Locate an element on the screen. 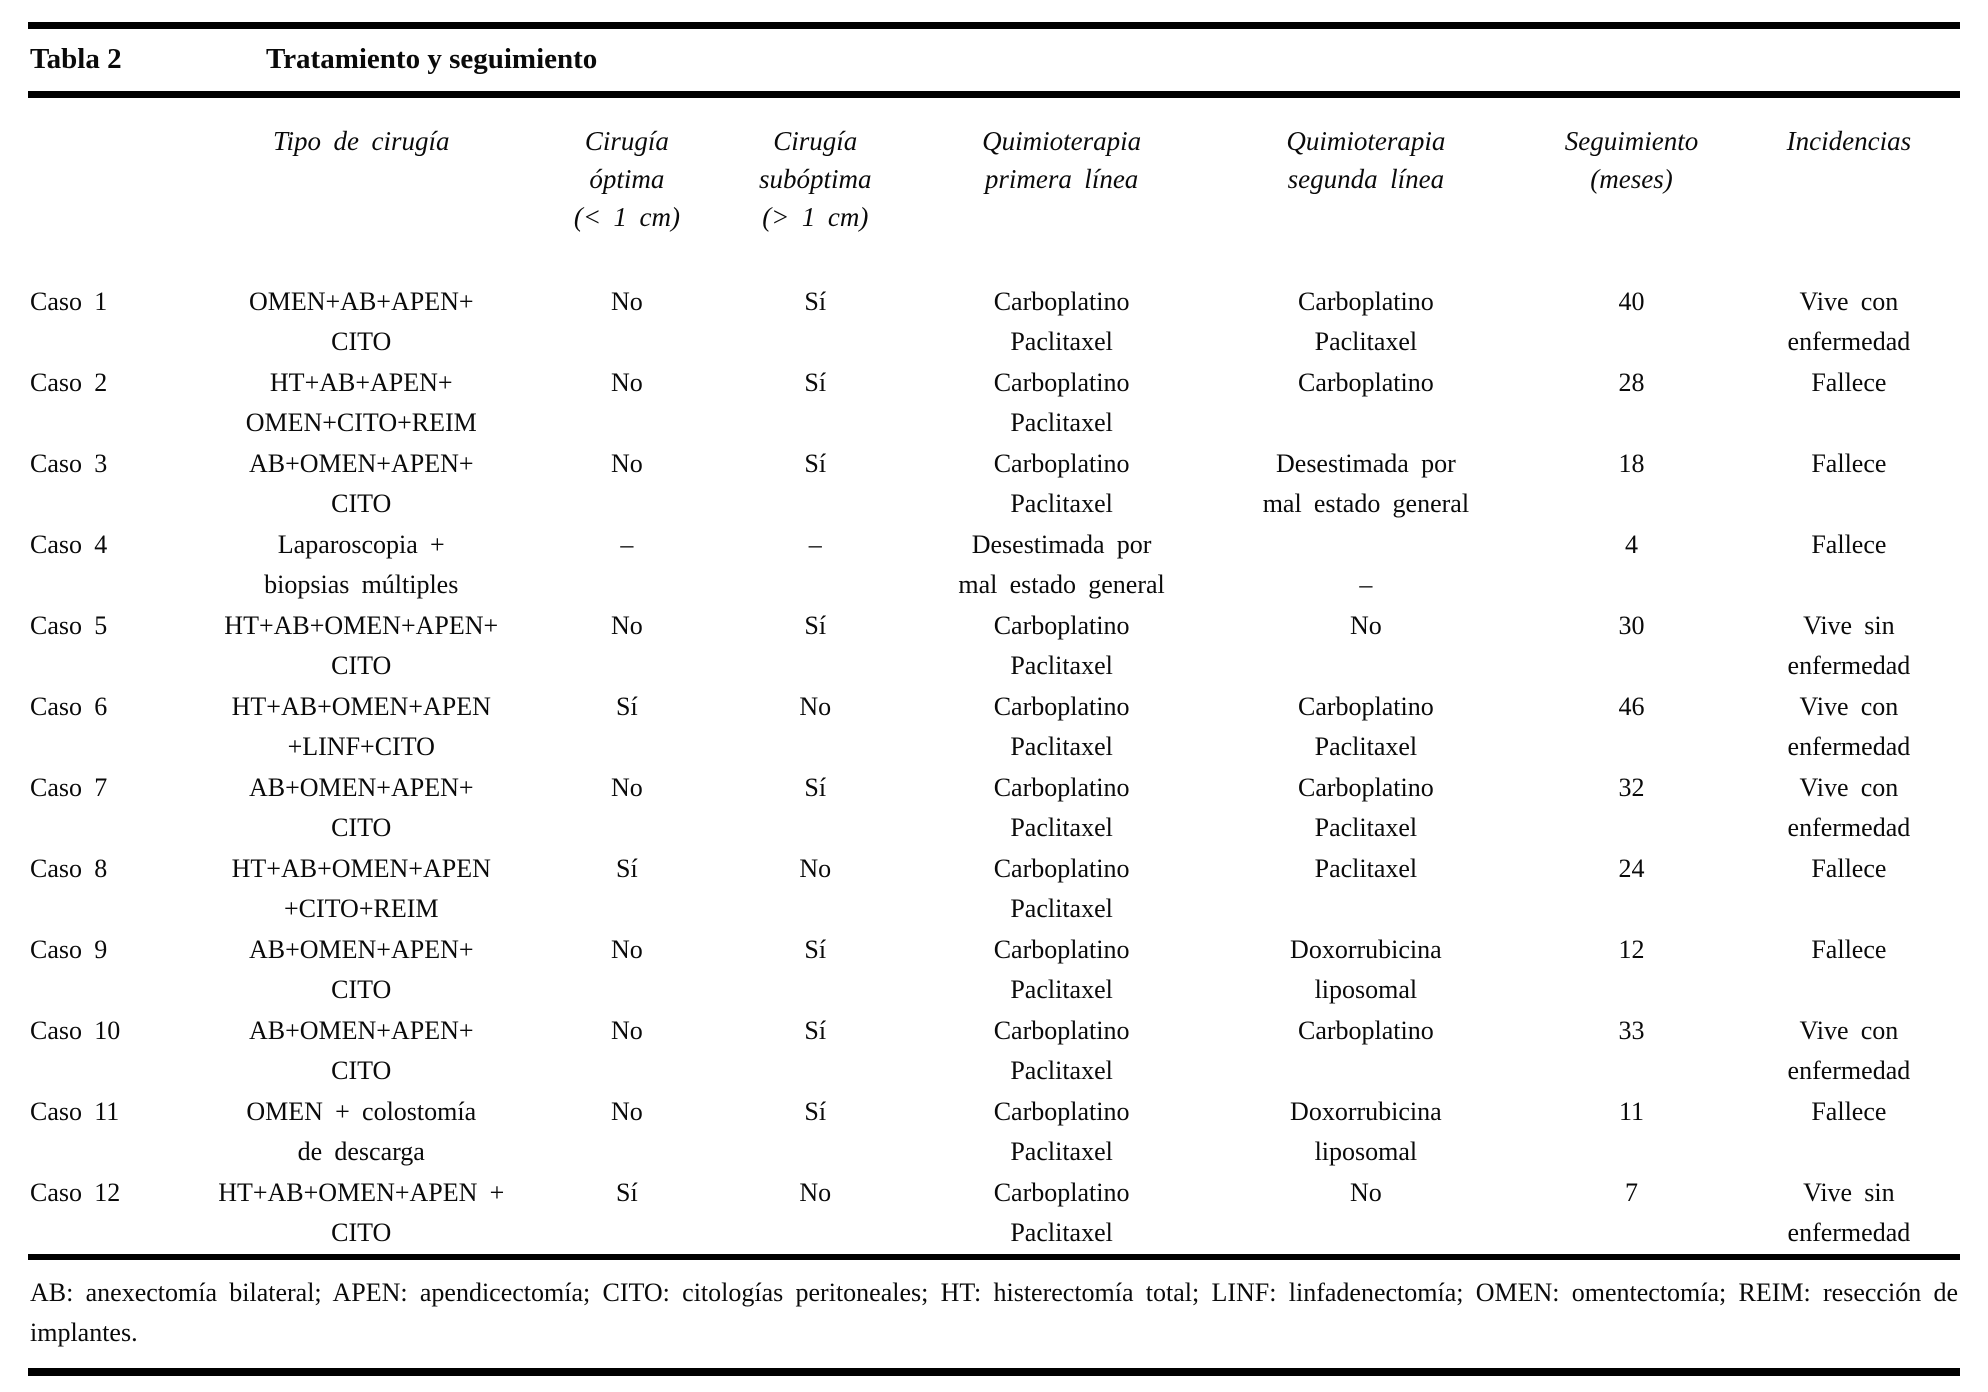 The height and width of the screenshot is (1392, 1988). cell-quimio2: Paclitaxel is located at coordinates (1366, 868).